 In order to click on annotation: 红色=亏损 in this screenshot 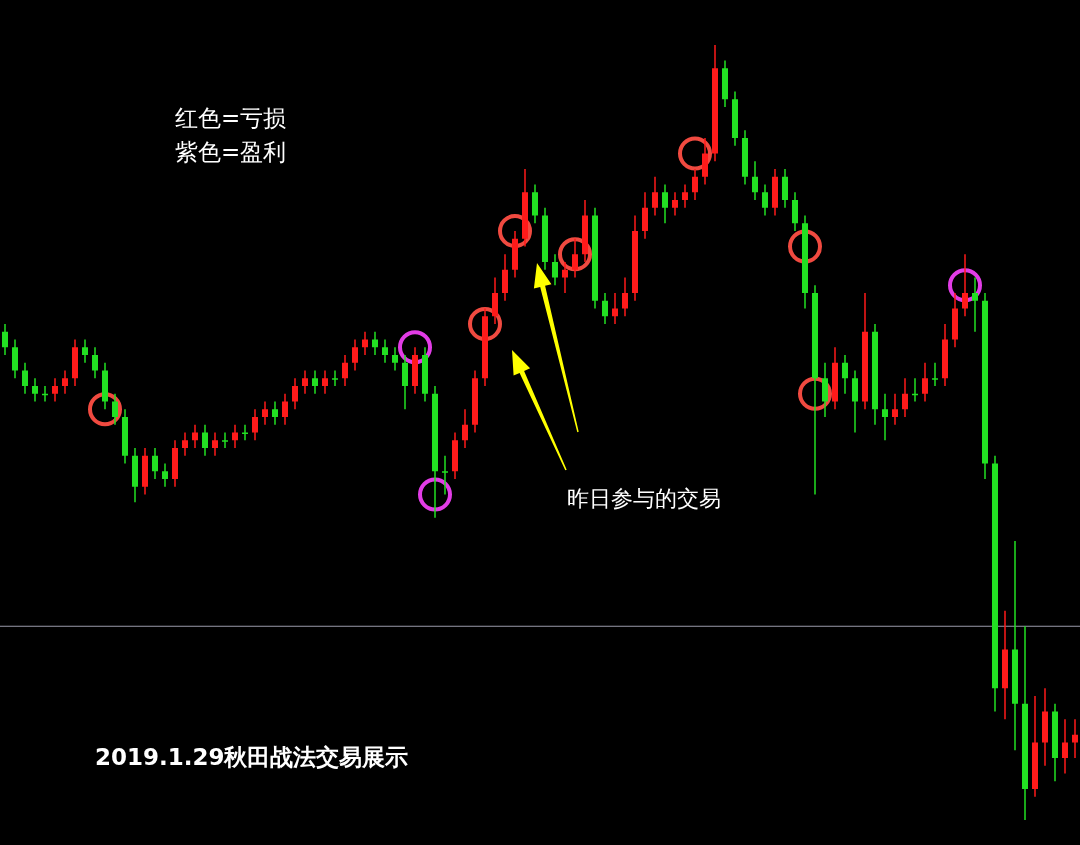, I will do `click(231, 118)`.